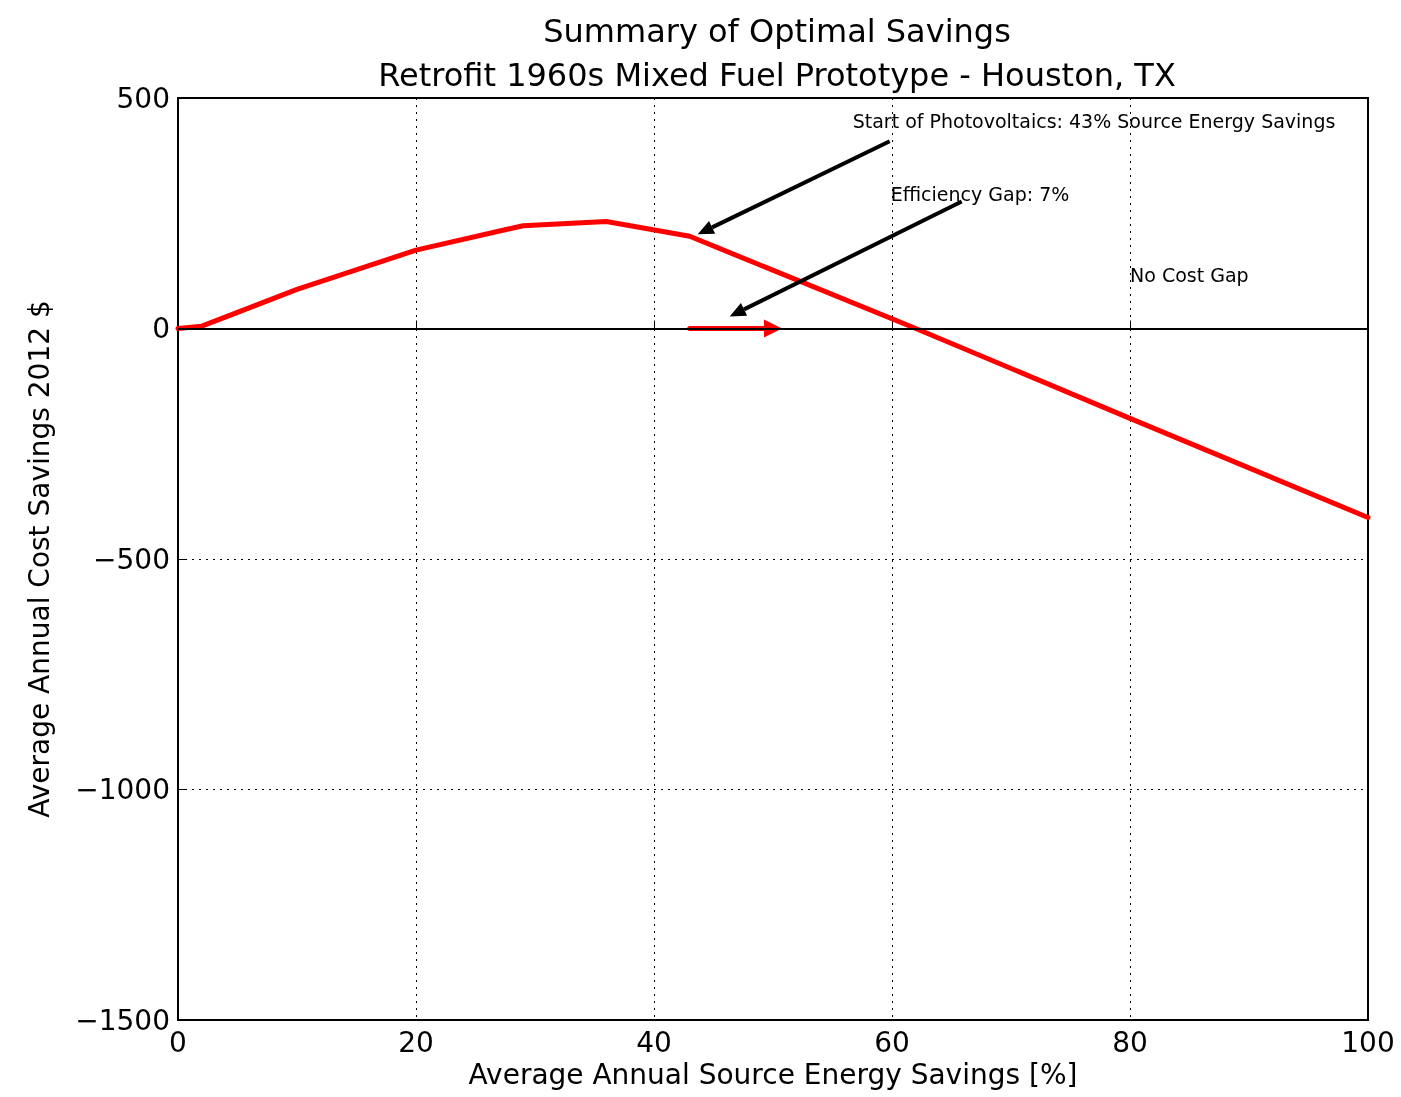  What do you see at coordinates (1189, 275) in the screenshot?
I see `annotation: No Cost Gap` at bounding box center [1189, 275].